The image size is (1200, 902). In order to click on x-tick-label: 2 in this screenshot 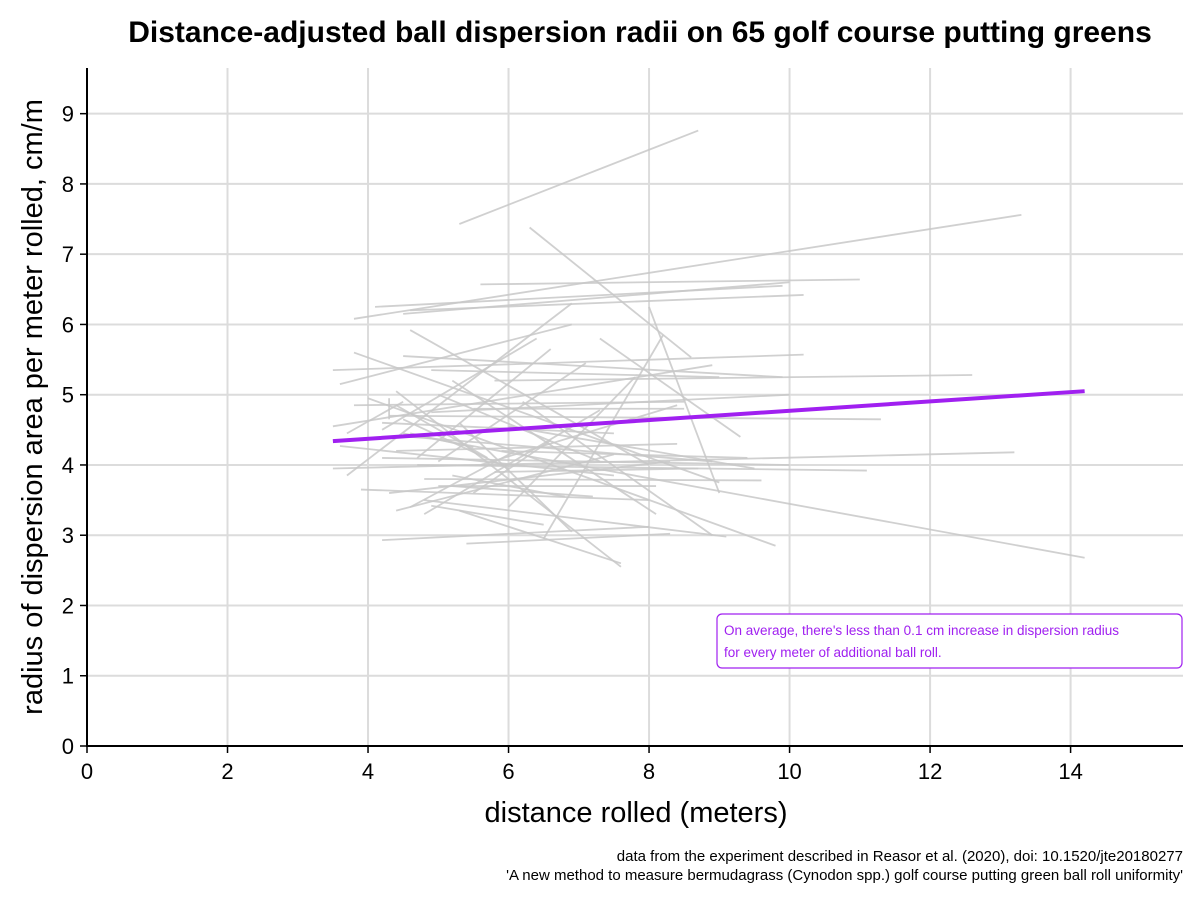, I will do `click(227, 771)`.